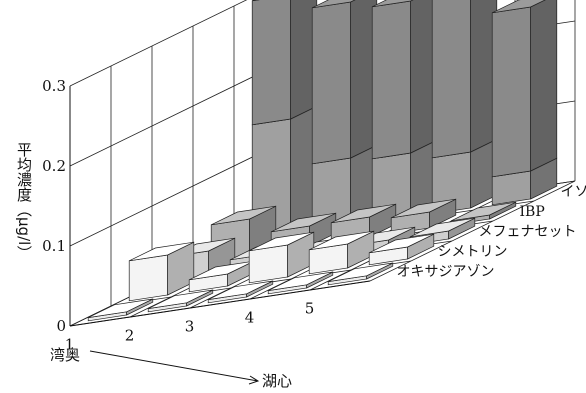  I want to click on x-axis-line, so click(220, 303).